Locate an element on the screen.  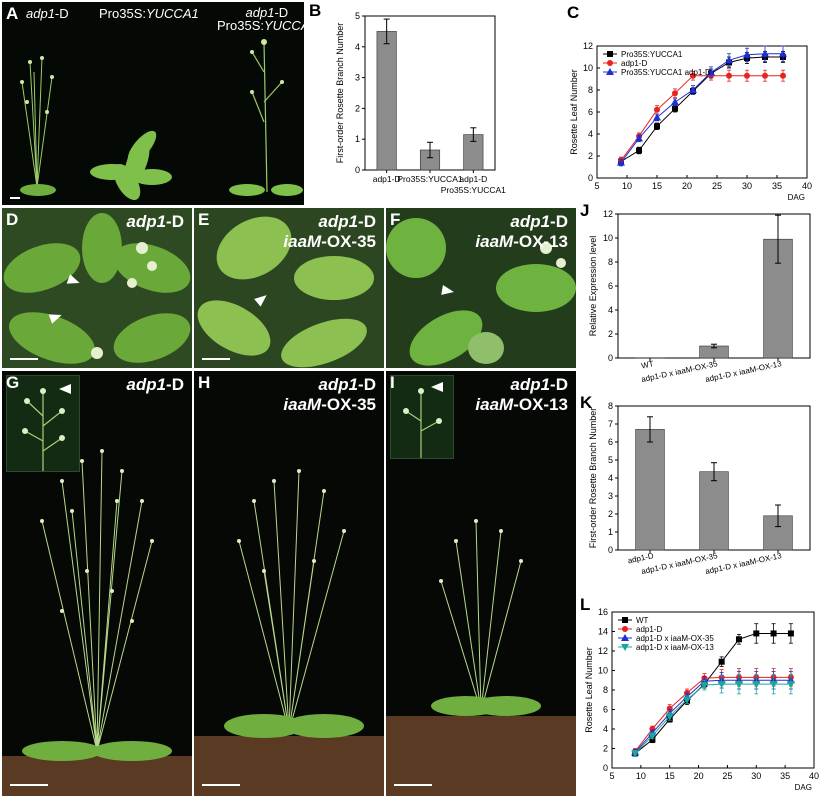
y-axis-label: First-order Rosette Branch Number is located at coordinates (593, 478).